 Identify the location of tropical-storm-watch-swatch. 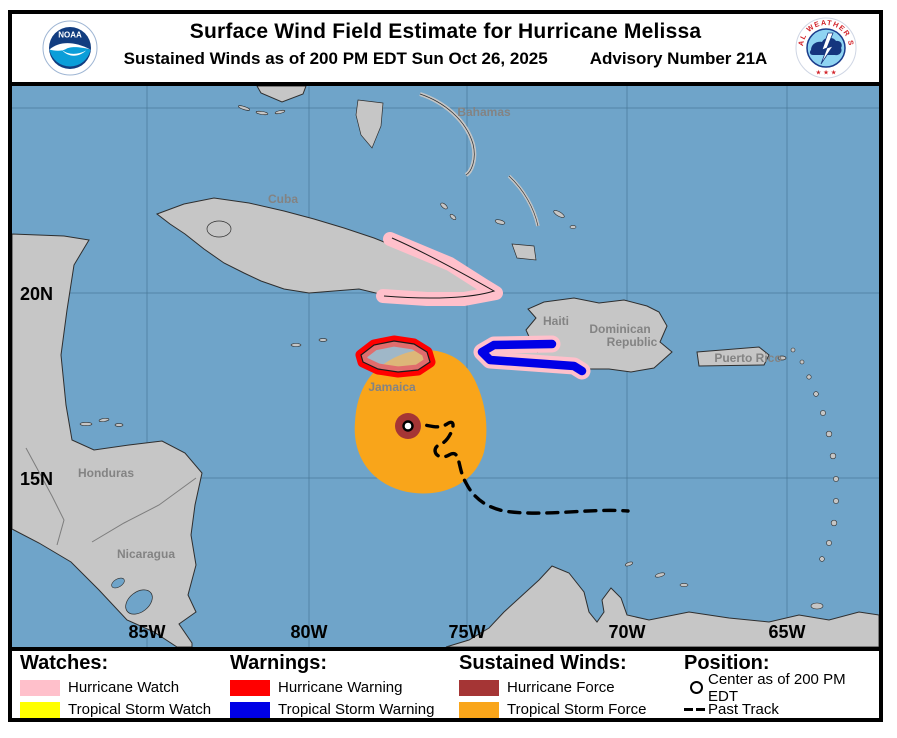
(40, 709).